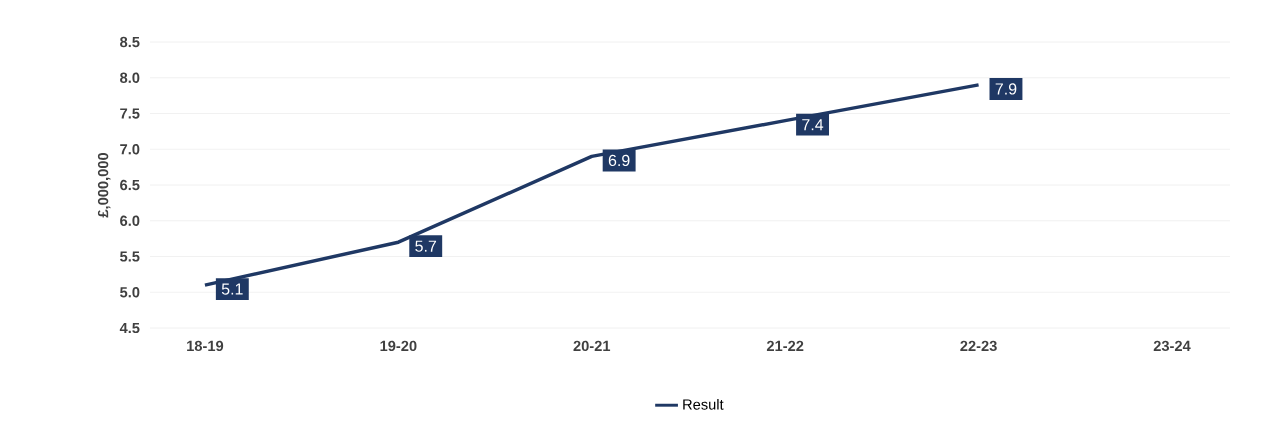 This screenshot has height=430, width=1274. Describe the element at coordinates (129, 328) in the screenshot. I see `y-tick-label: 4.5` at that location.